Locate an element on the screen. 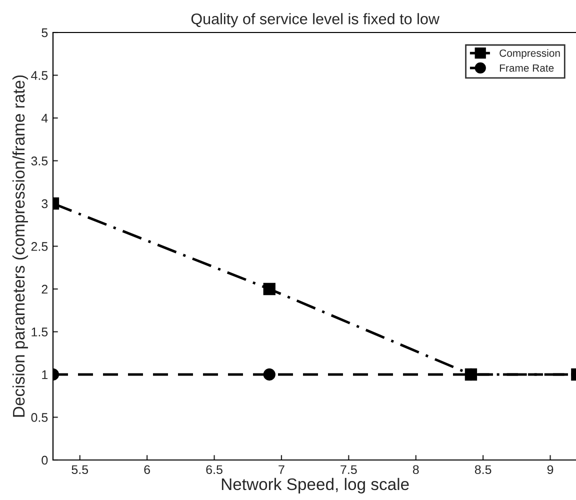  x-tick-label: 8.5 is located at coordinates (483, 469).